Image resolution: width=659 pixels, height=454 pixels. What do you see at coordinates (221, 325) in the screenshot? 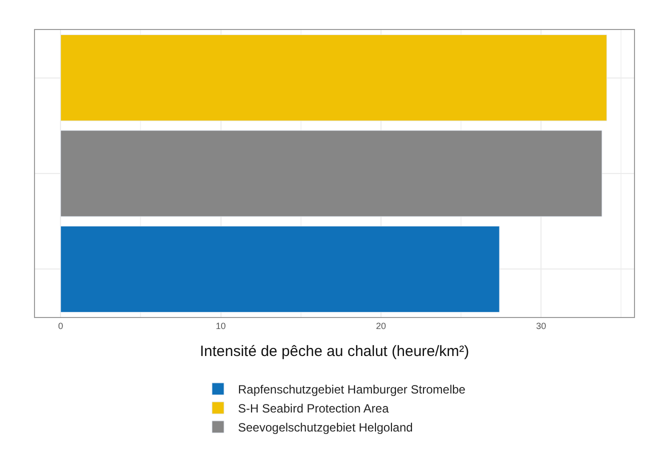
I see `x-tick-label: 10` at bounding box center [221, 325].